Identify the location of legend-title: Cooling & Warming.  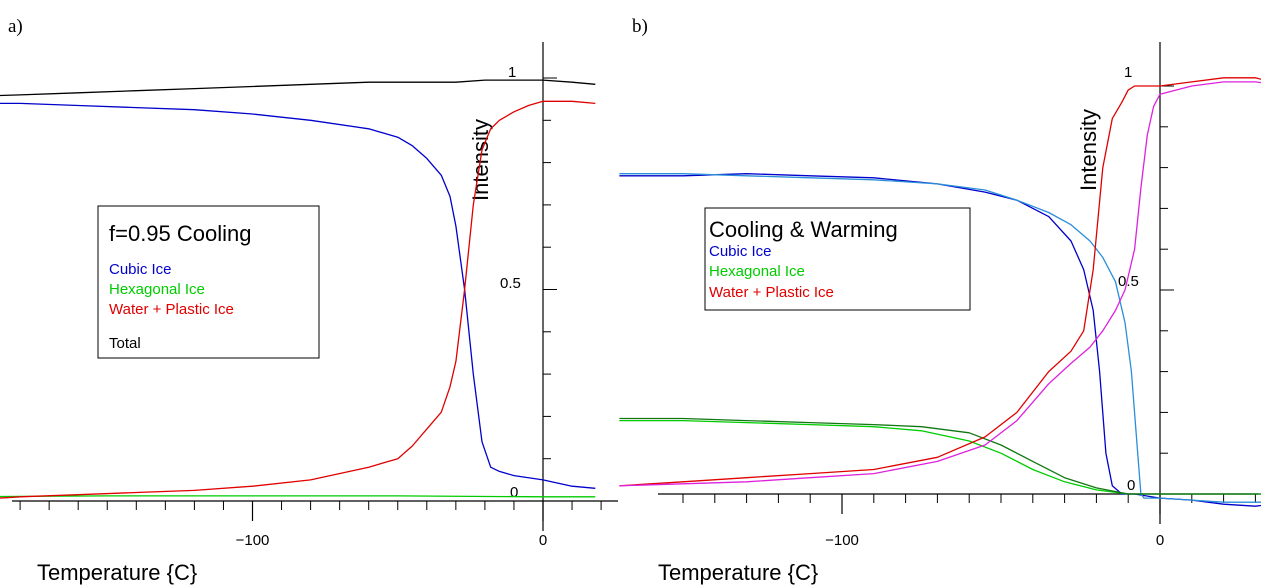
(803, 229).